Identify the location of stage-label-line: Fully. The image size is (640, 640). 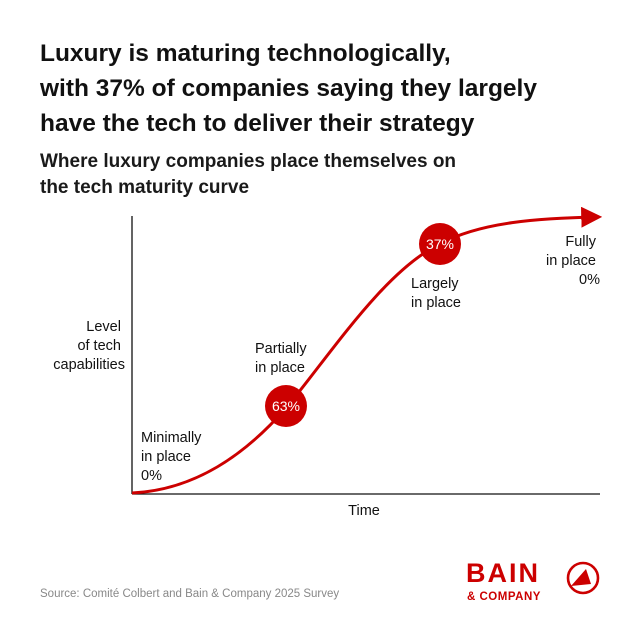
(580, 242).